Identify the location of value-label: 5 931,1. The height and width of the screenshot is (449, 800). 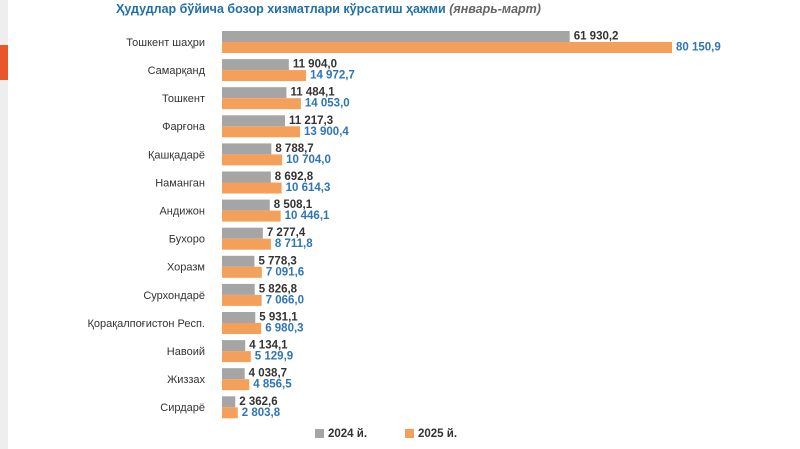
(278, 318).